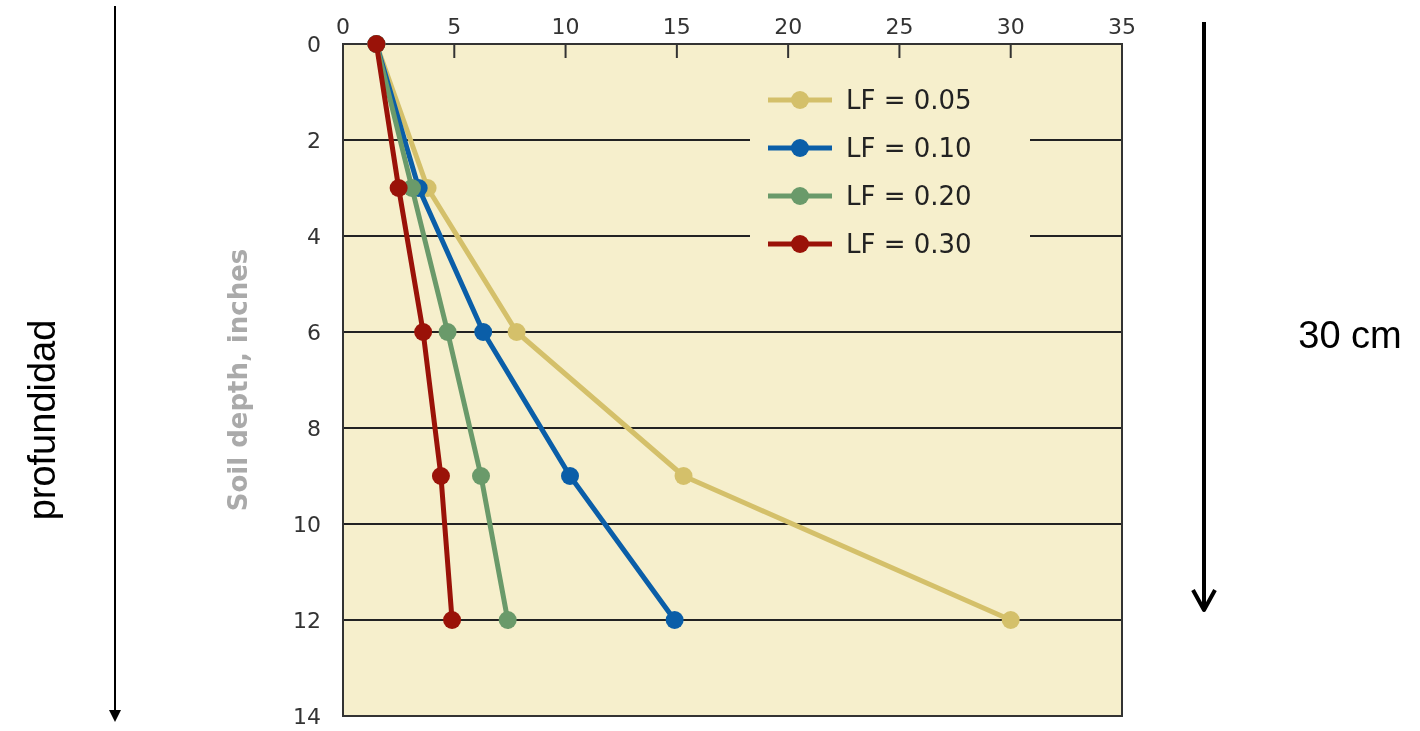 This screenshot has height=731, width=1420. I want to click on legend-label: LF = 0.10, so click(909, 148).